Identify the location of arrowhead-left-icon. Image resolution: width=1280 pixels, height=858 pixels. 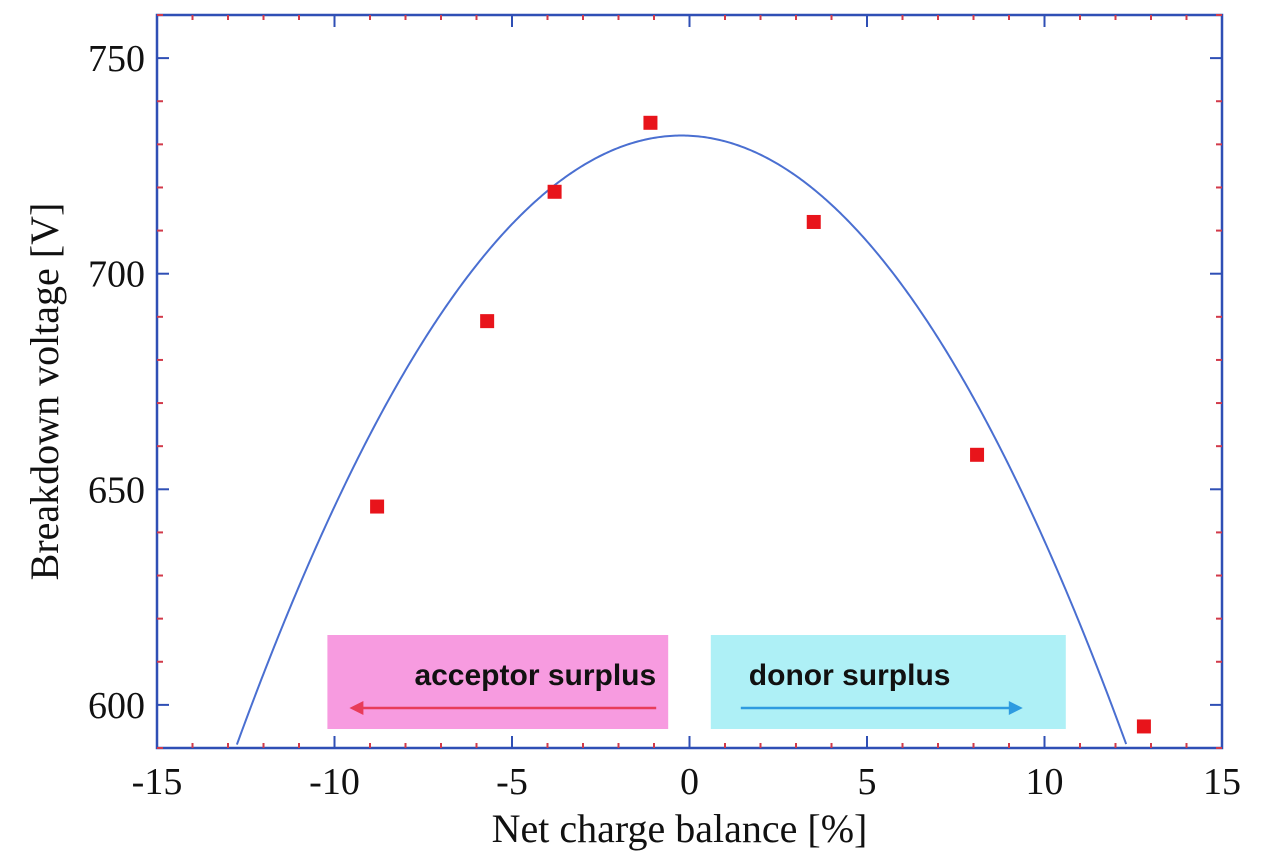
(356, 708).